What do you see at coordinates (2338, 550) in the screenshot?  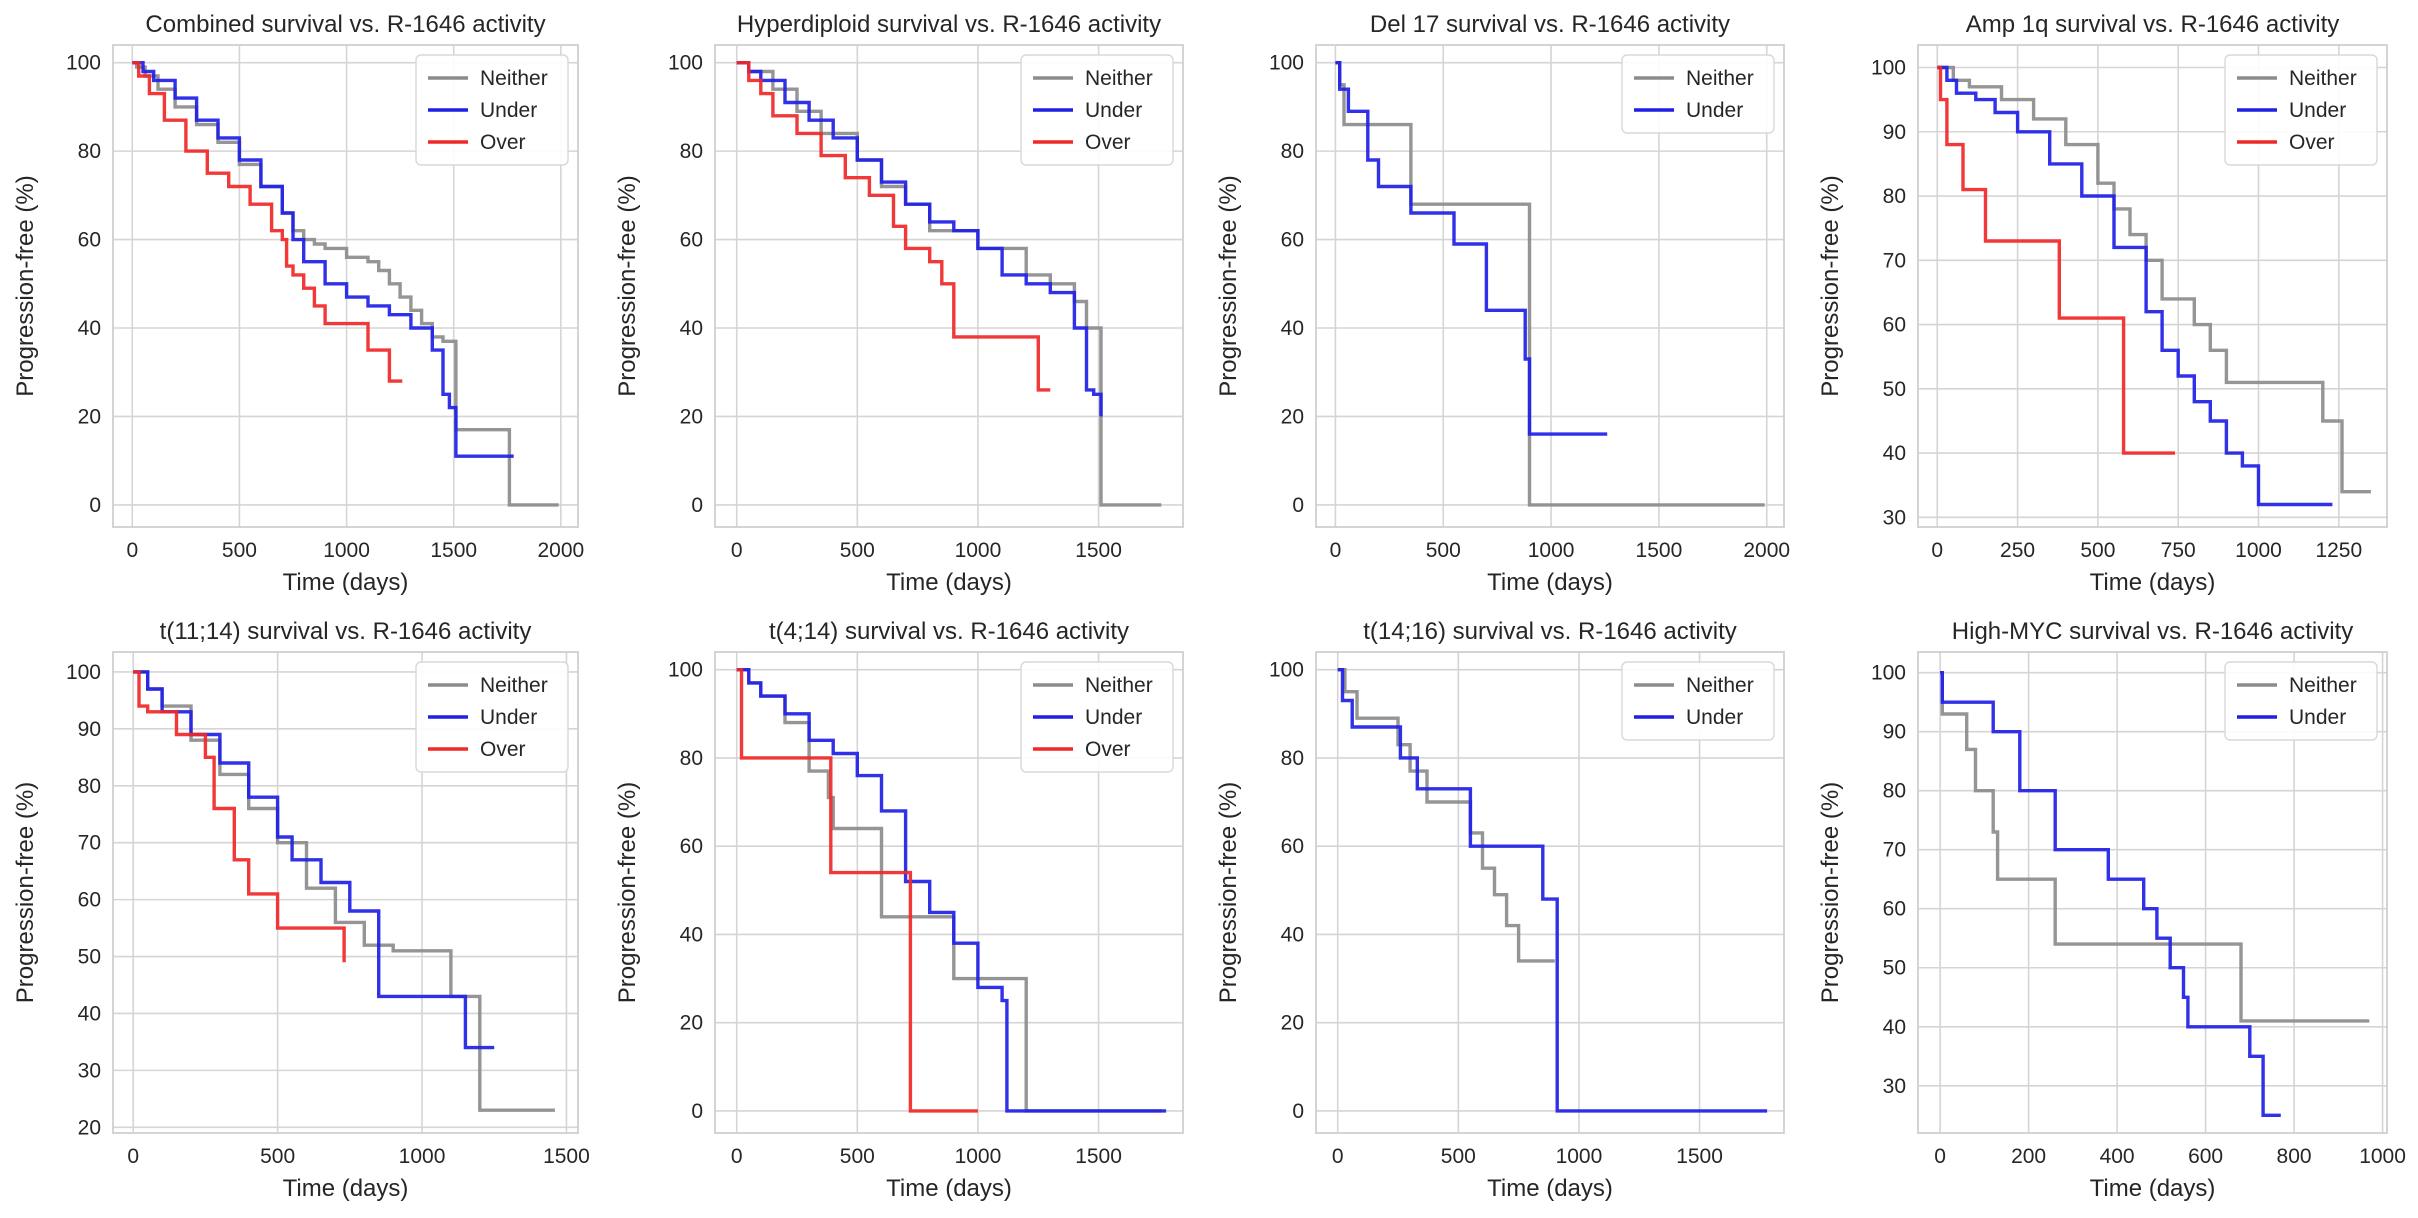 I see `x-tick-label: 1250` at bounding box center [2338, 550].